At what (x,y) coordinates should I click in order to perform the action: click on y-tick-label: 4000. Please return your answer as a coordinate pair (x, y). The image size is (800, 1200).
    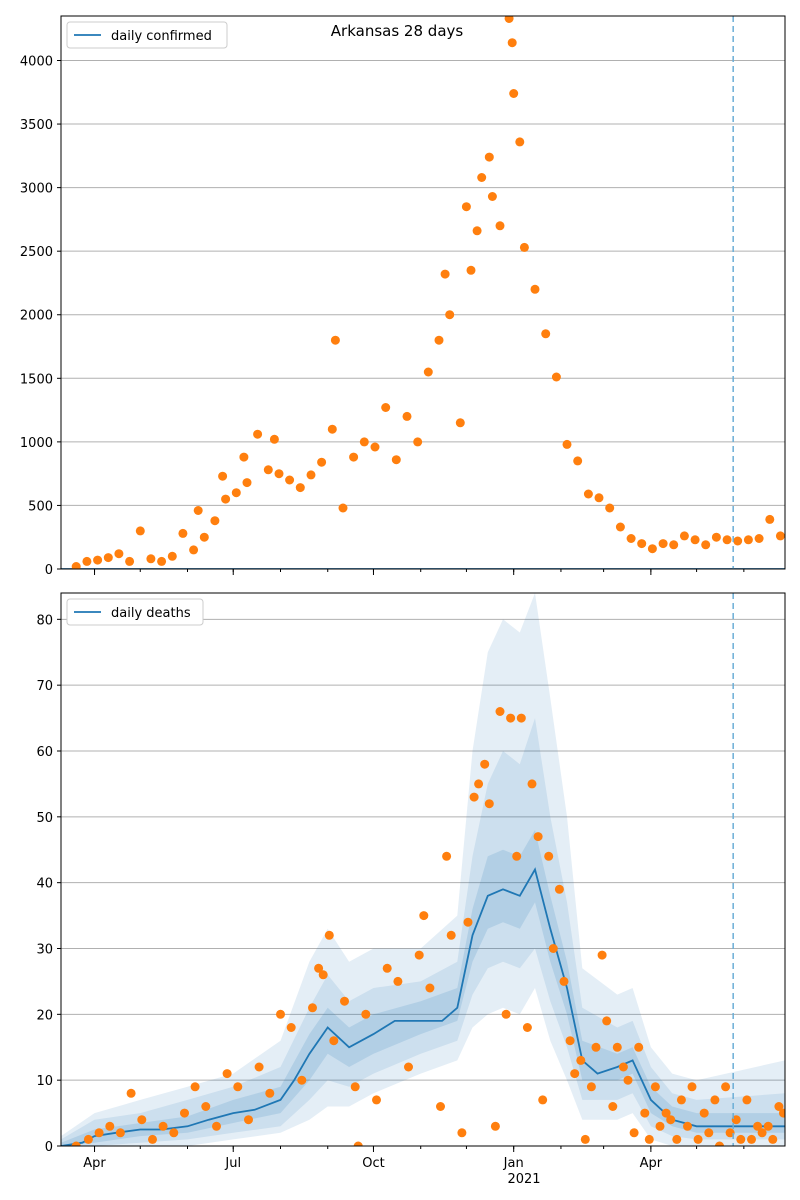
    Looking at the image, I should click on (36, 61).